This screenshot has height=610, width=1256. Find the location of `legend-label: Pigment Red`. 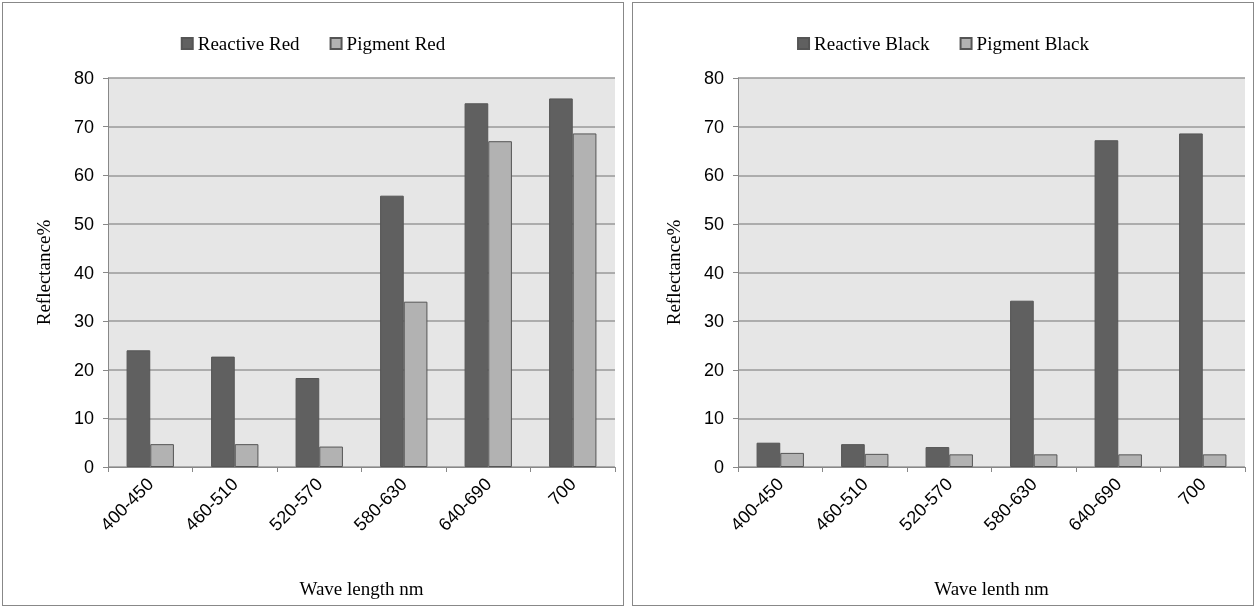

legend-label: Pigment Red is located at coordinates (396, 43).